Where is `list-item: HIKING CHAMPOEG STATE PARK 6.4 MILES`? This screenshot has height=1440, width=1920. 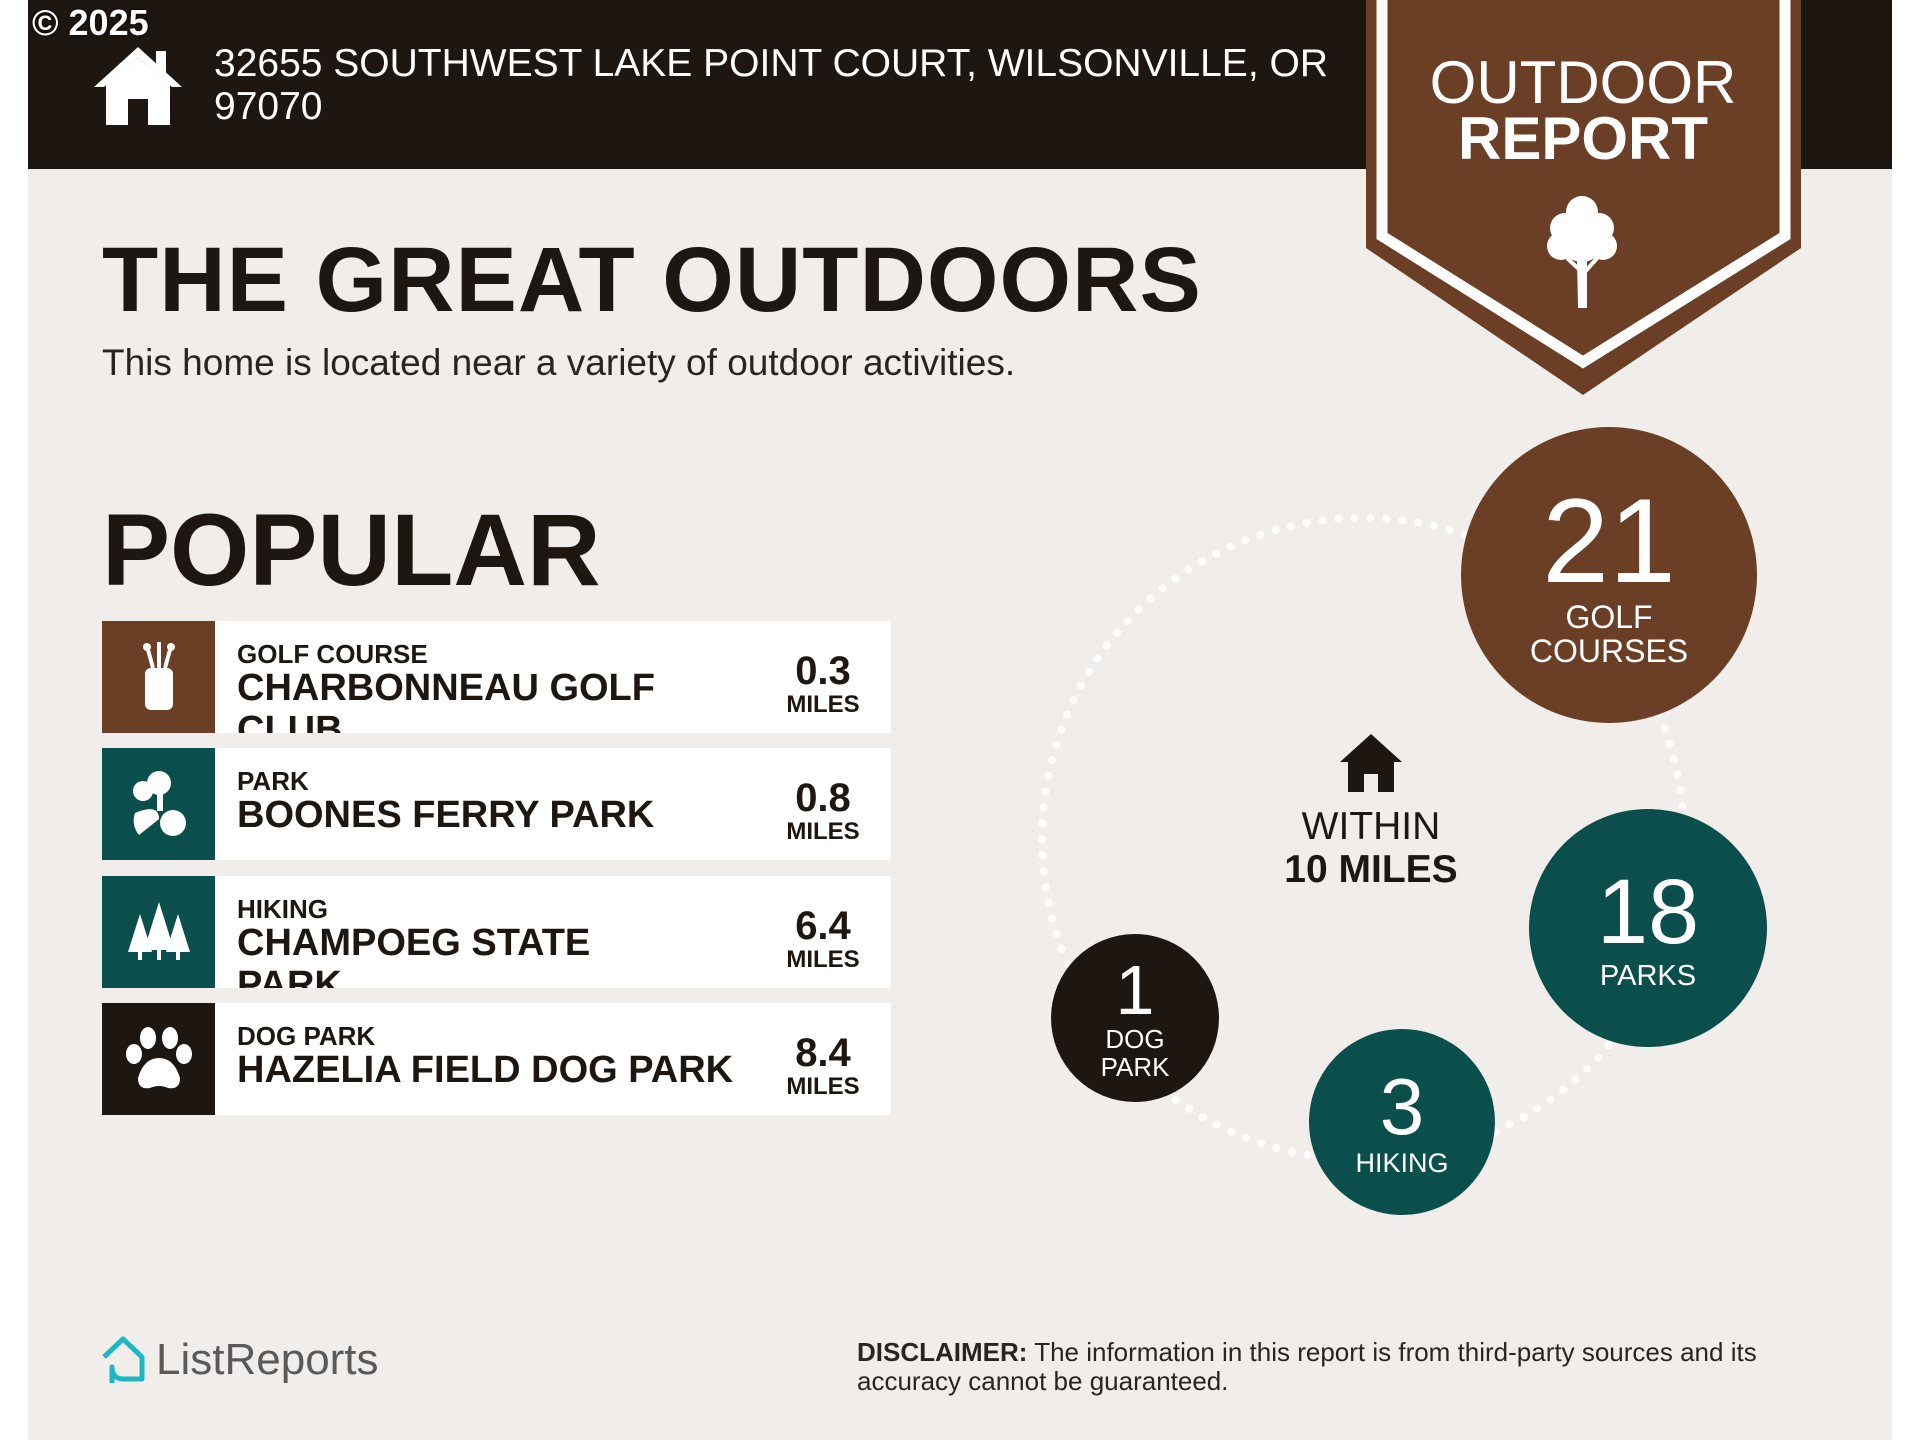
list-item: HIKING CHAMPOEG STATE PARK 6.4 MILES is located at coordinates (496, 932).